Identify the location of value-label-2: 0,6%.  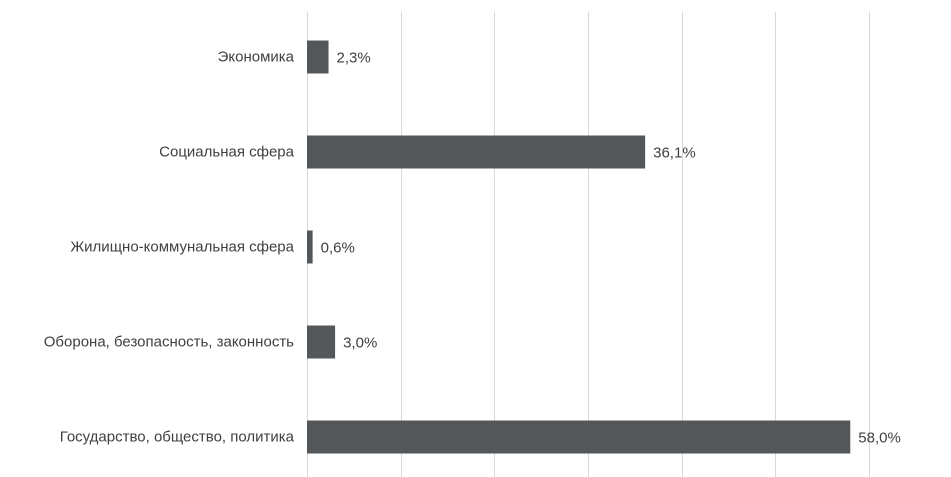
(338, 248).